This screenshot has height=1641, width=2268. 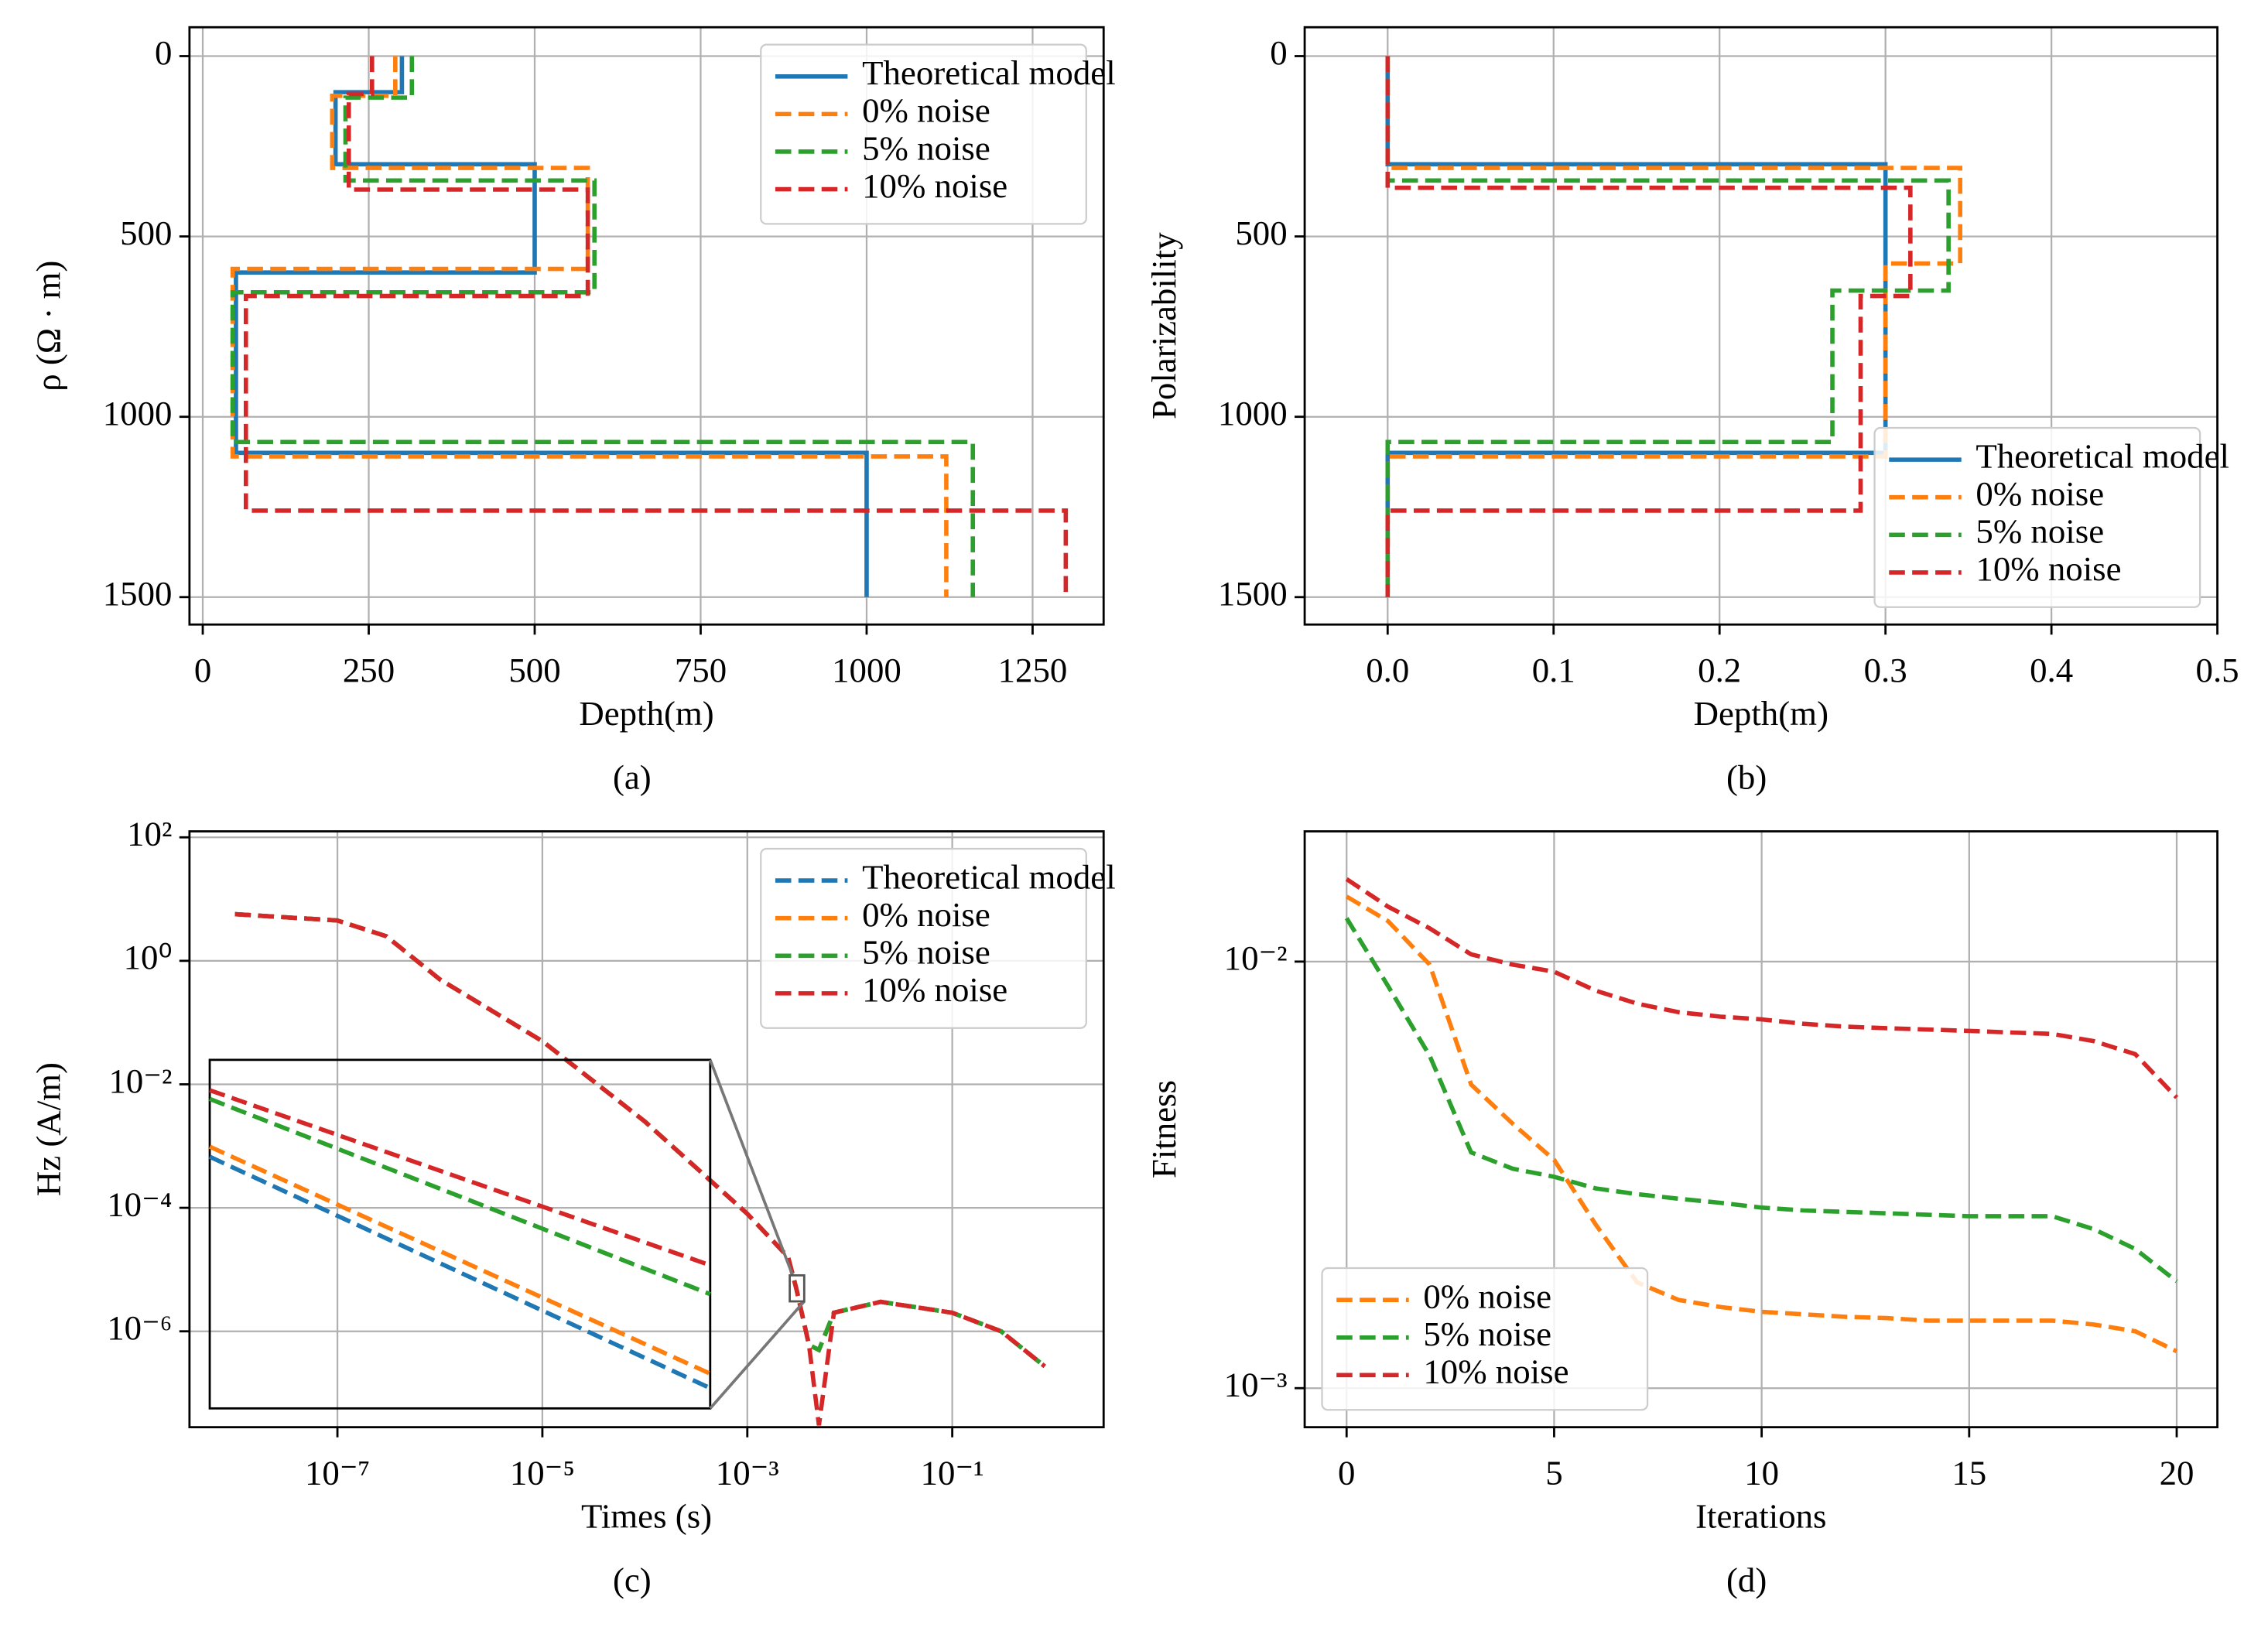 What do you see at coordinates (747, 1473) in the screenshot?
I see `x-tick-label: 10⁻³` at bounding box center [747, 1473].